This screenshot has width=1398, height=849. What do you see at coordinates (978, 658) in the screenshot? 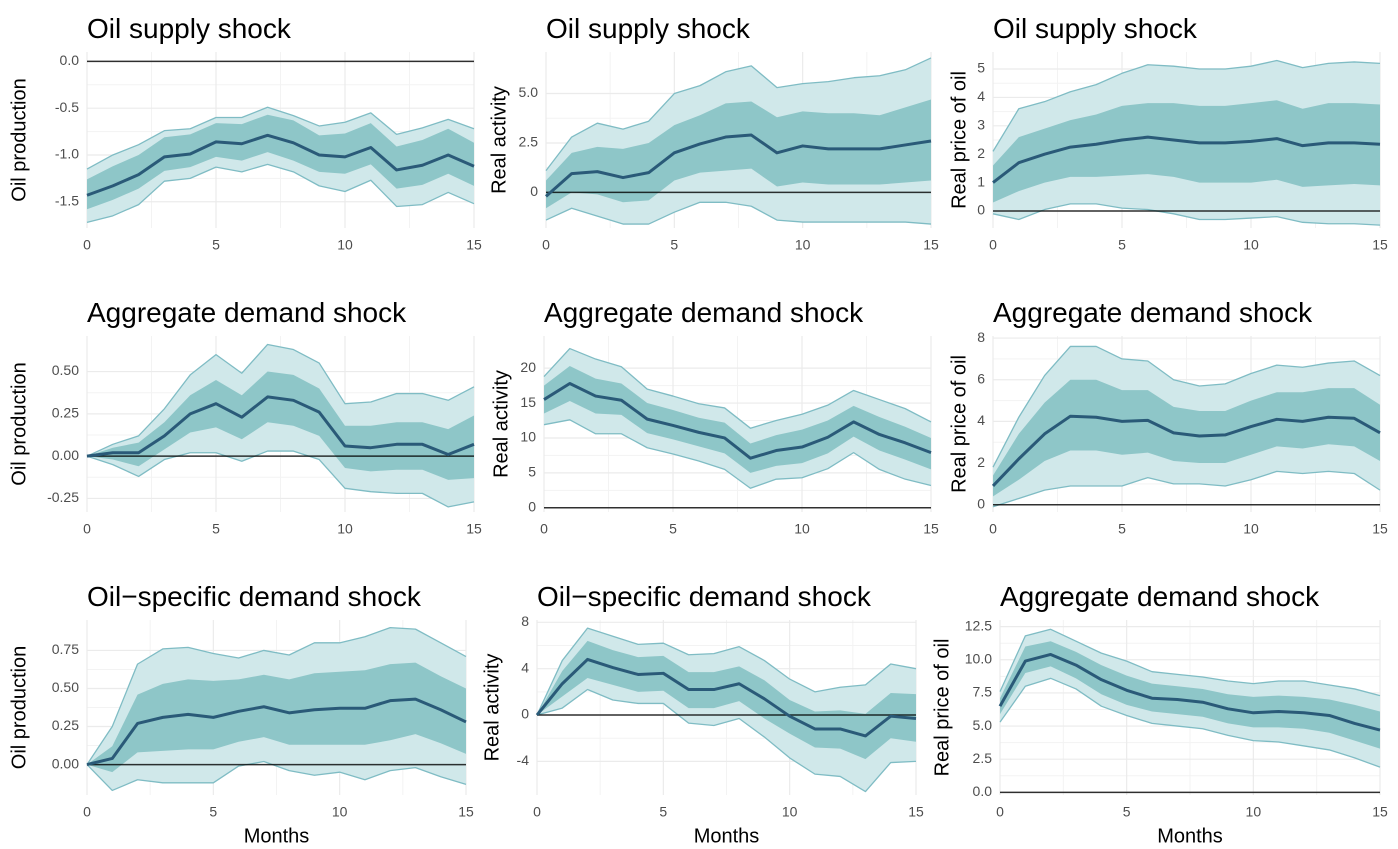
I see `y-tick-label: 10.0` at bounding box center [978, 658].